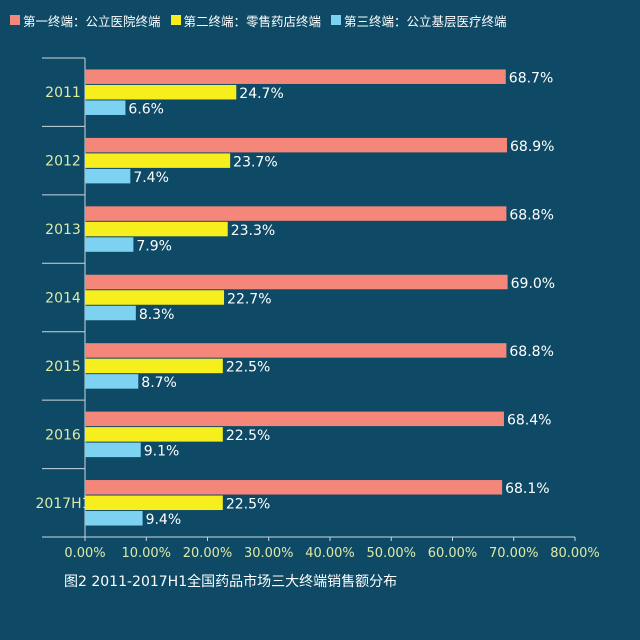  What do you see at coordinates (255, 162) in the screenshot?
I see `data-label: 23.7%` at bounding box center [255, 162].